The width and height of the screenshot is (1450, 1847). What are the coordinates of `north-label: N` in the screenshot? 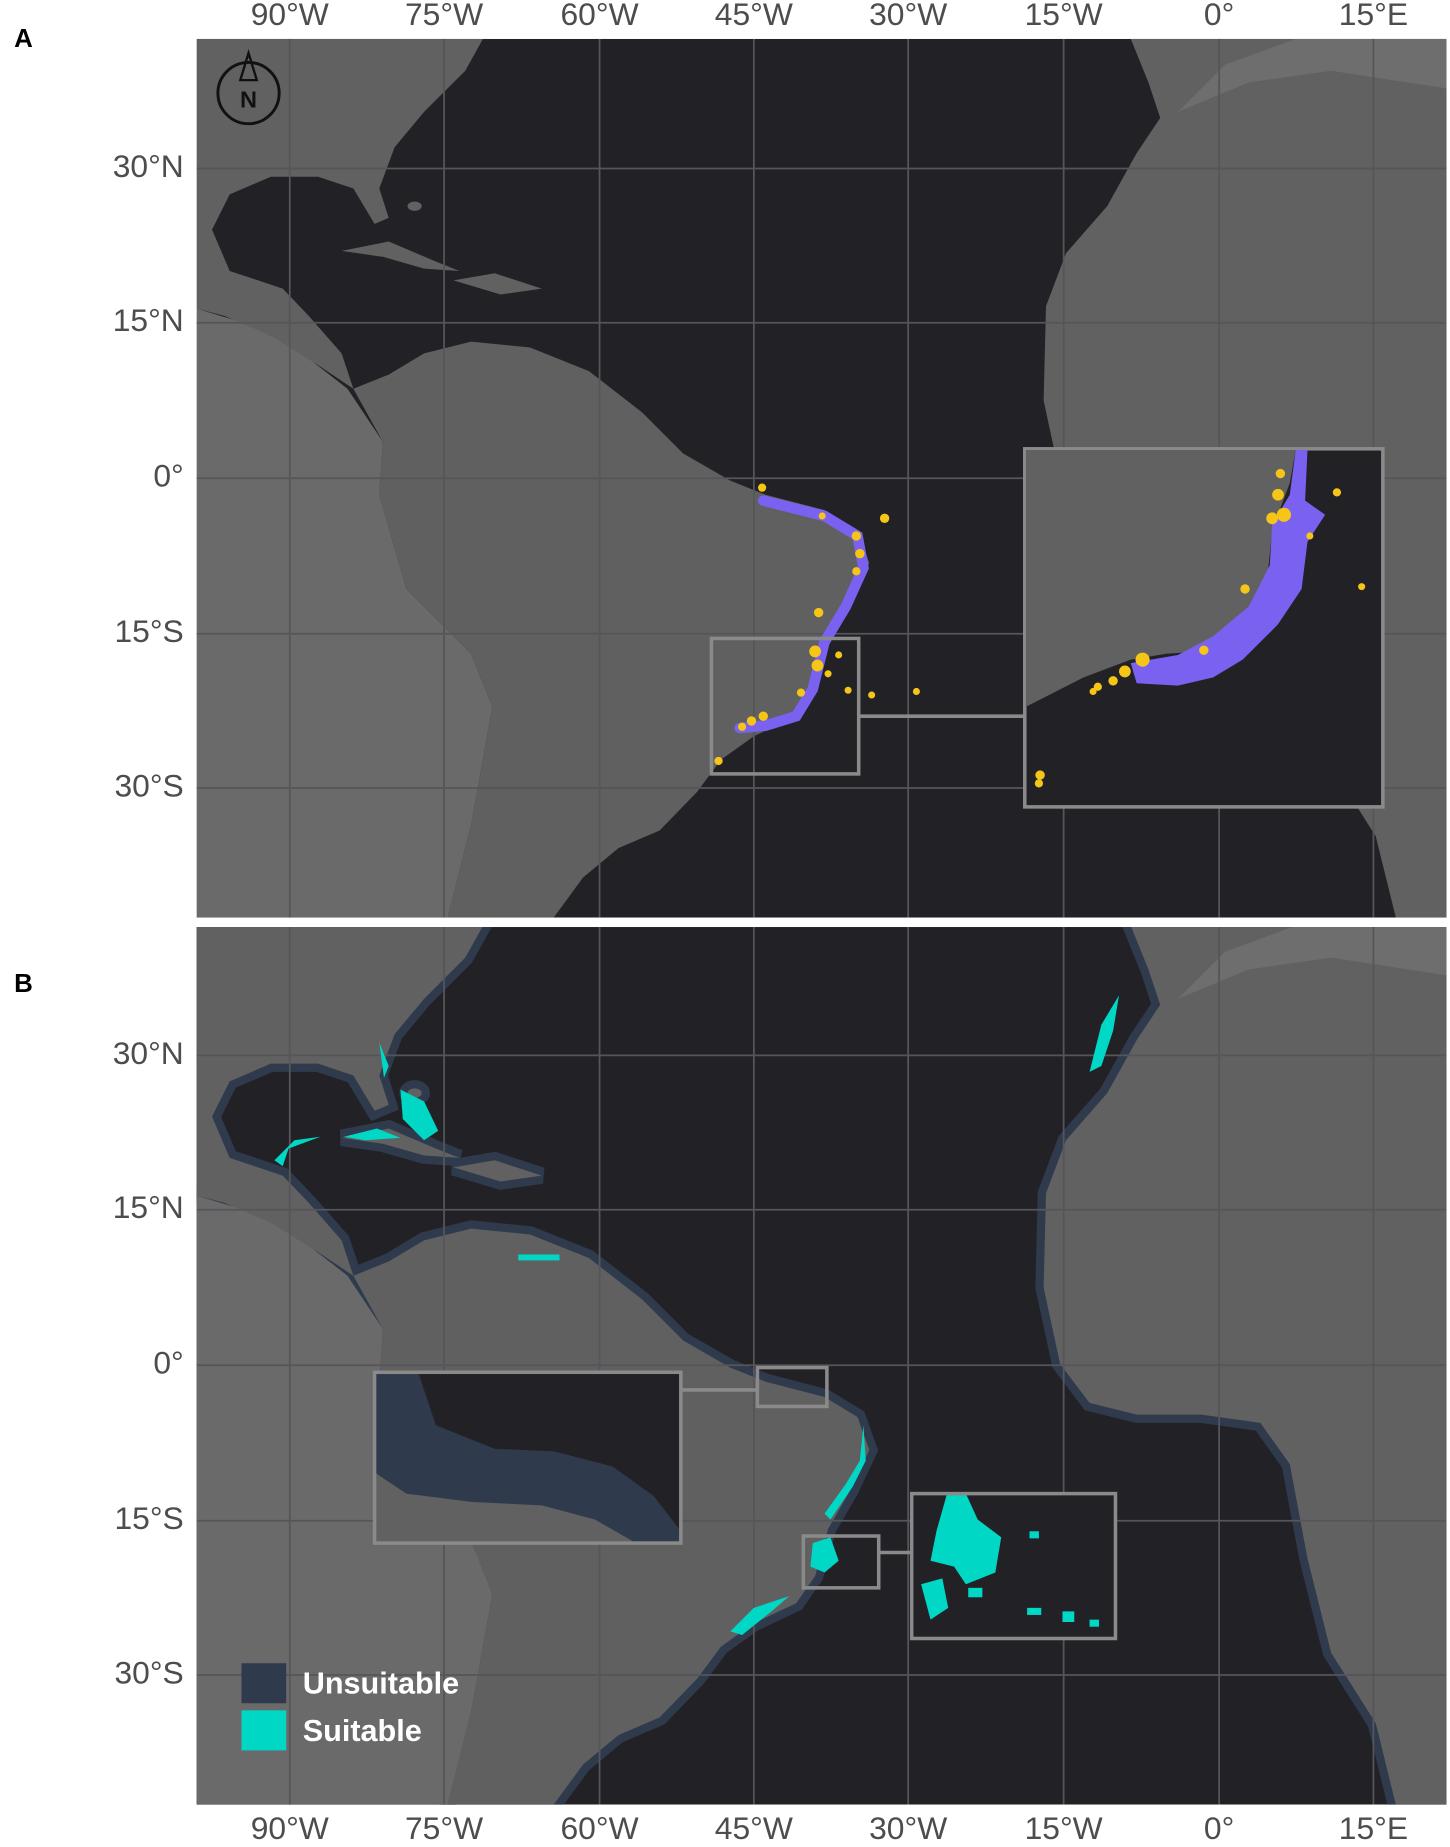 It's located at (248, 100).